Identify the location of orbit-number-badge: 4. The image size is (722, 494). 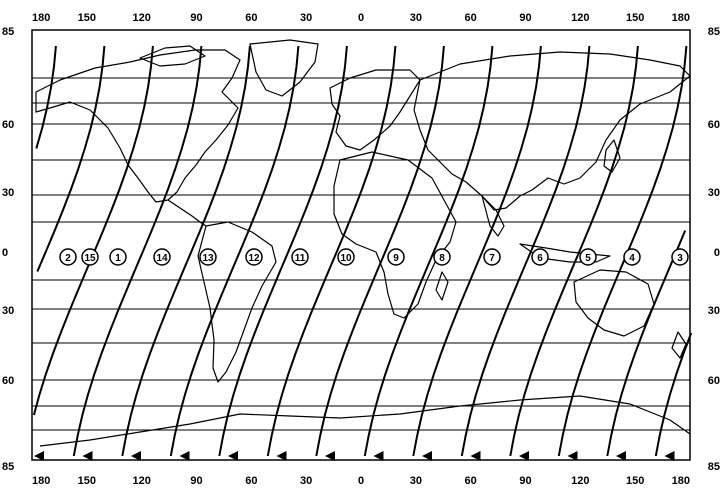
(632, 257).